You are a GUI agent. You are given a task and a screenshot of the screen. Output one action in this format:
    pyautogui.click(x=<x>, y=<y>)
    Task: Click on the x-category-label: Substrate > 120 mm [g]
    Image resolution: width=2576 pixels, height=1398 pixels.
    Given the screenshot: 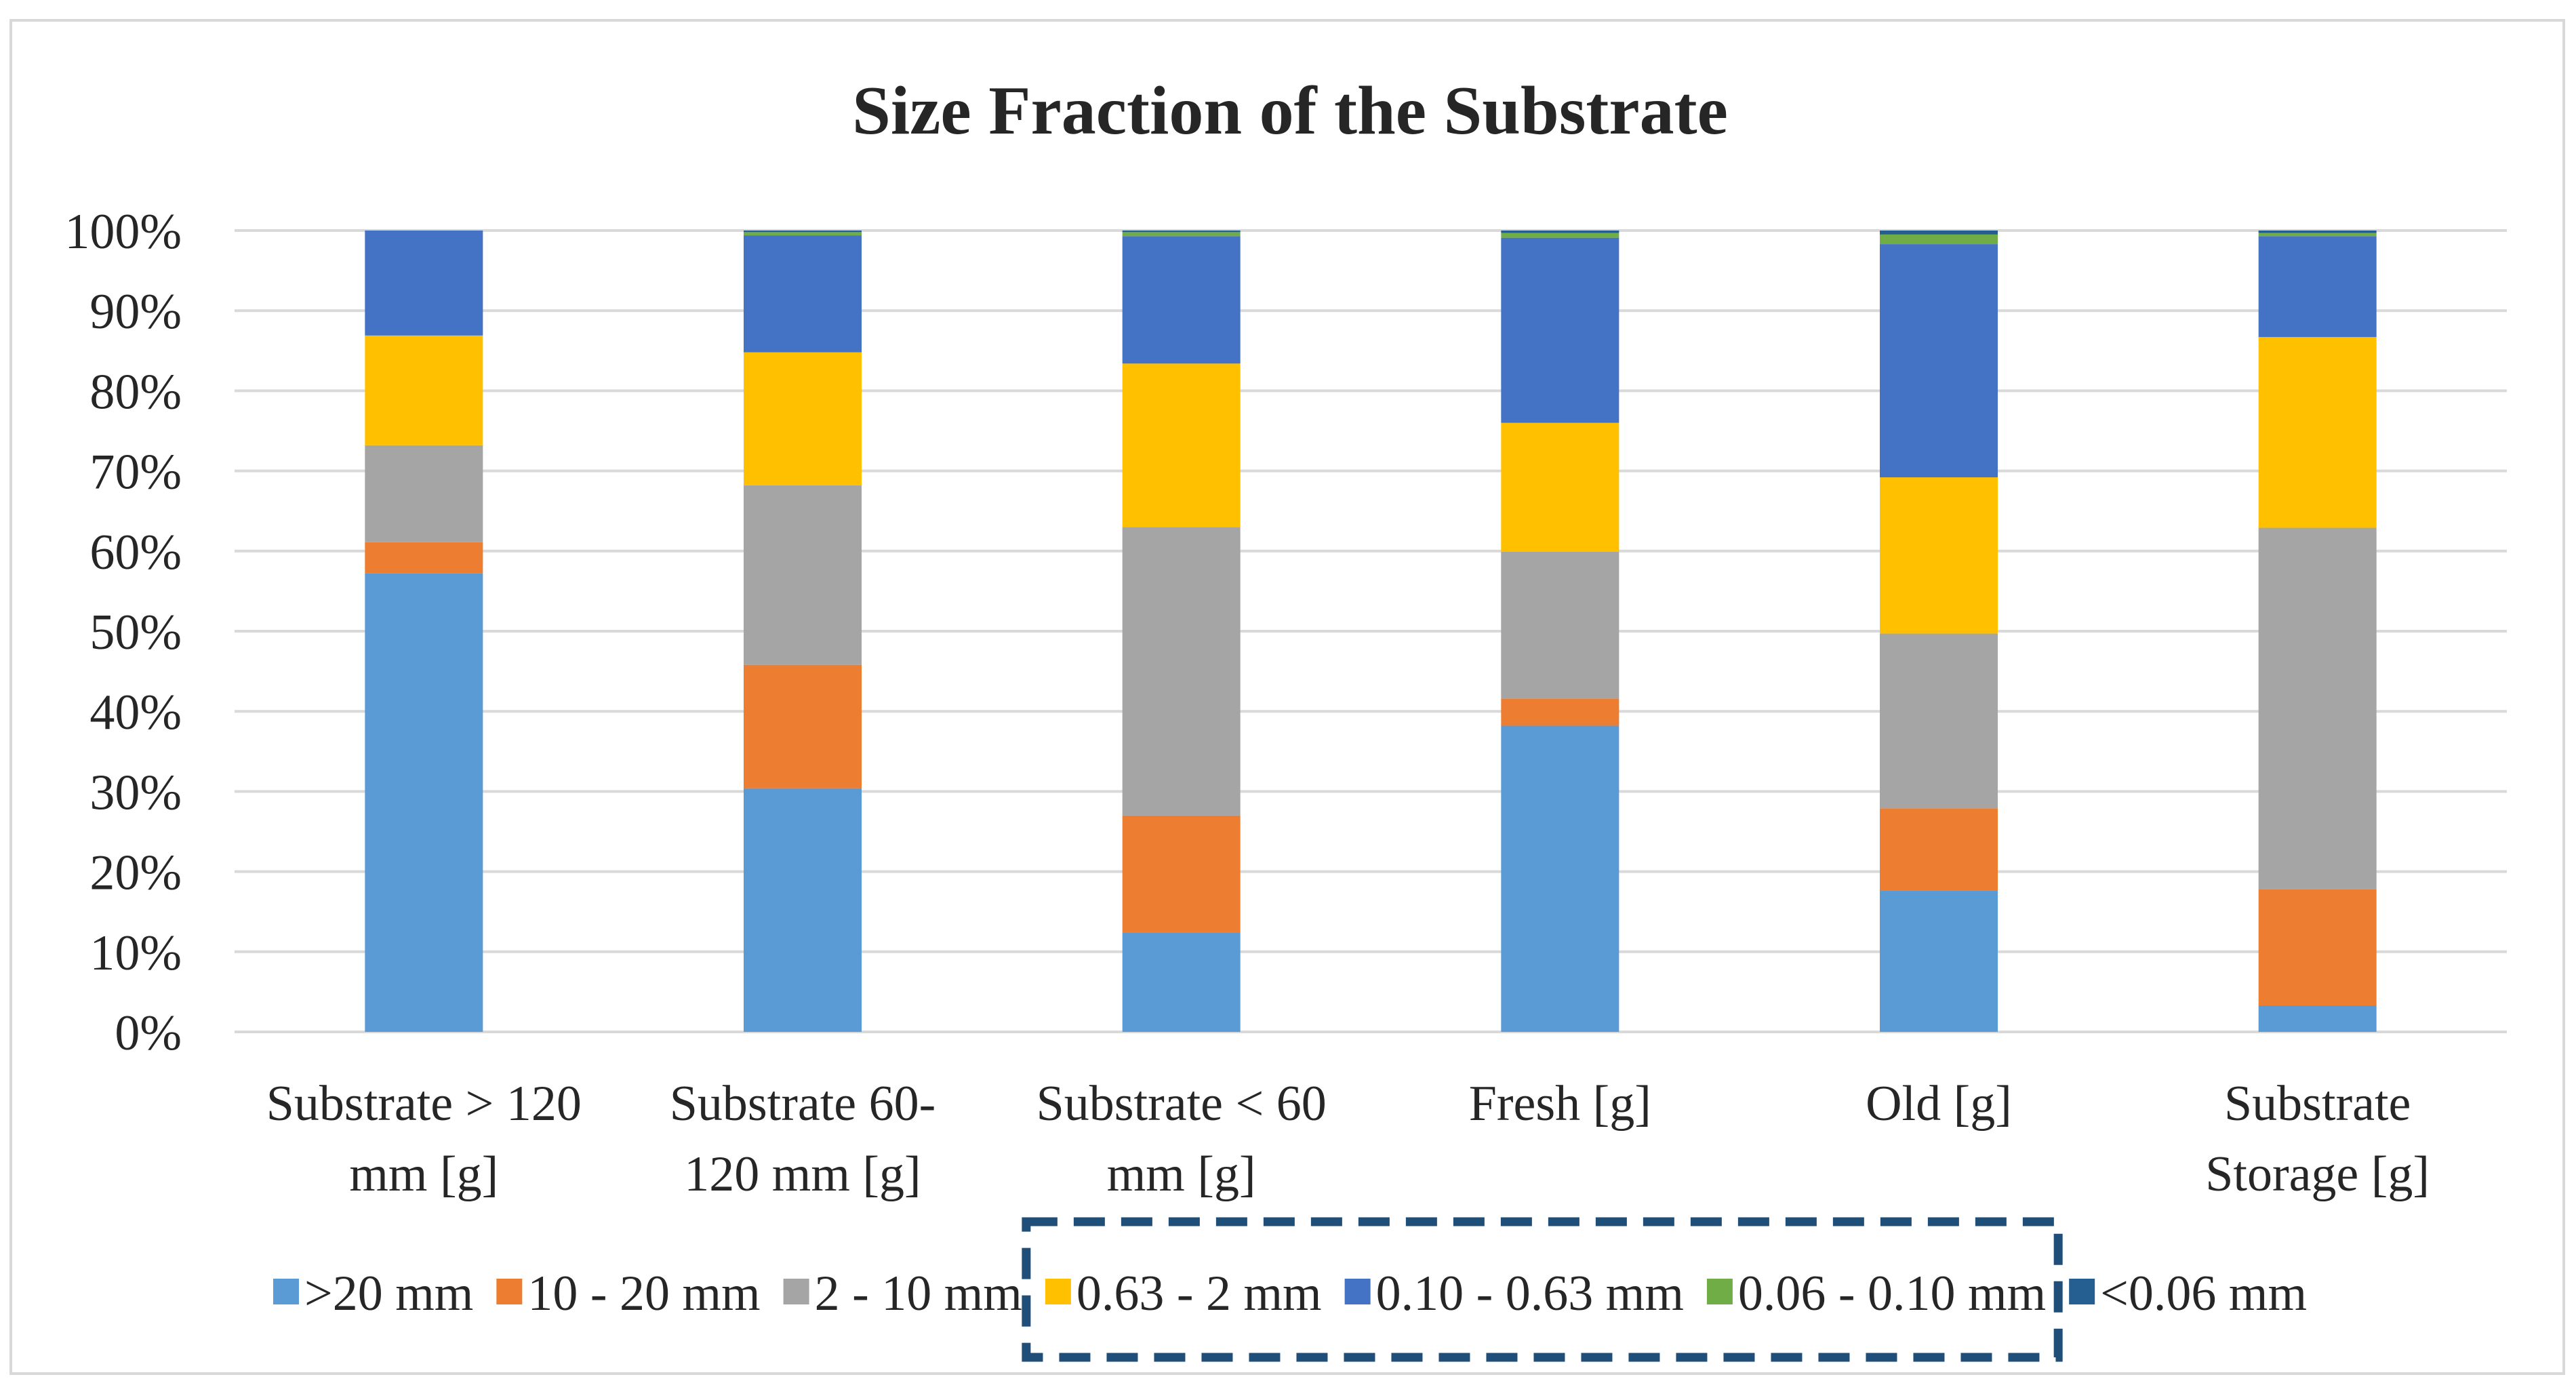 What is the action you would take?
    pyautogui.click(x=424, y=1139)
    